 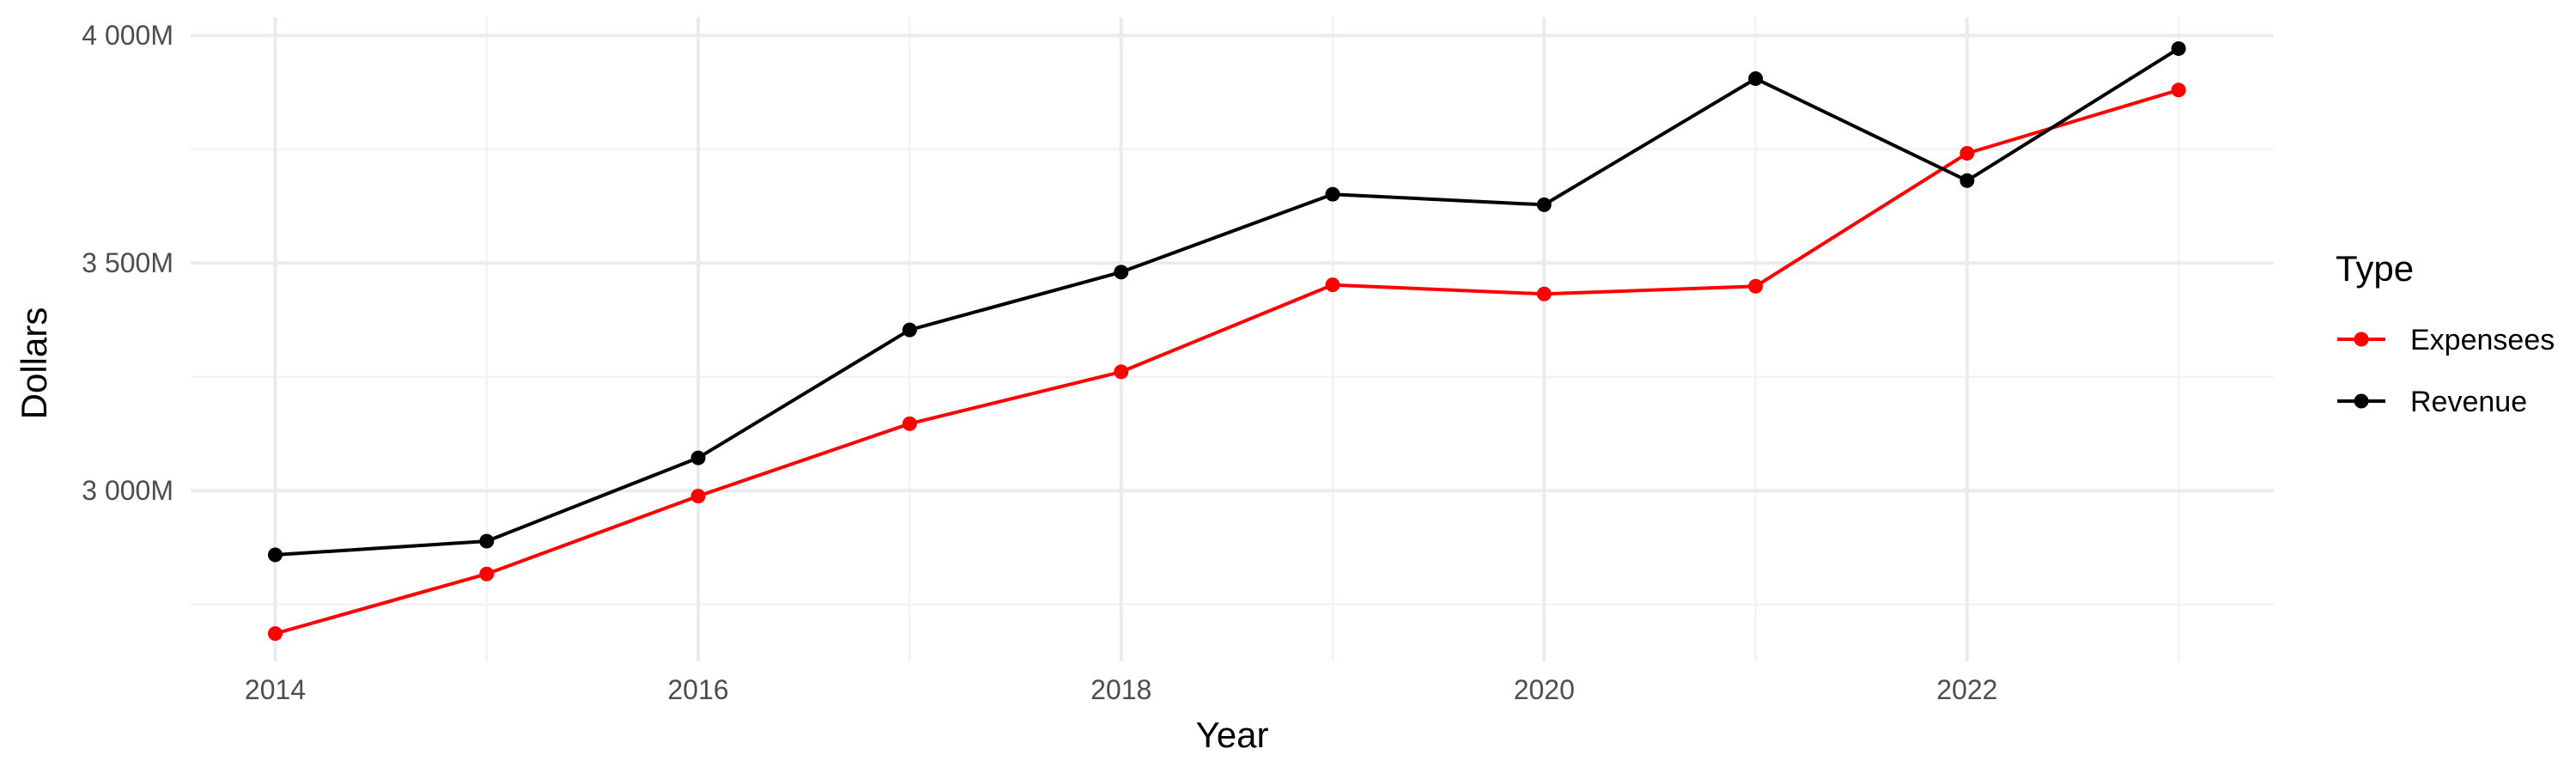 What do you see at coordinates (2468, 402) in the screenshot?
I see `legend-label: Revenue` at bounding box center [2468, 402].